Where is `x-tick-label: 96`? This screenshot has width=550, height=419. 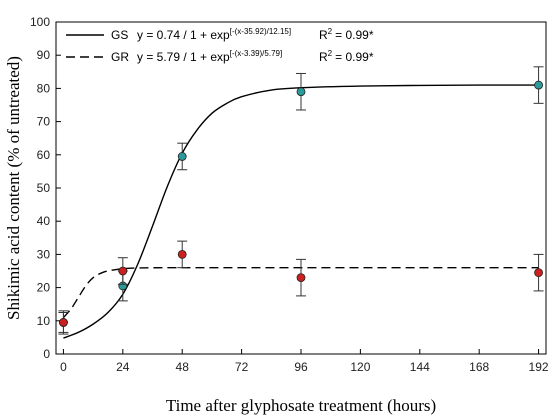 x-tick-label: 96 is located at coordinates (301, 367).